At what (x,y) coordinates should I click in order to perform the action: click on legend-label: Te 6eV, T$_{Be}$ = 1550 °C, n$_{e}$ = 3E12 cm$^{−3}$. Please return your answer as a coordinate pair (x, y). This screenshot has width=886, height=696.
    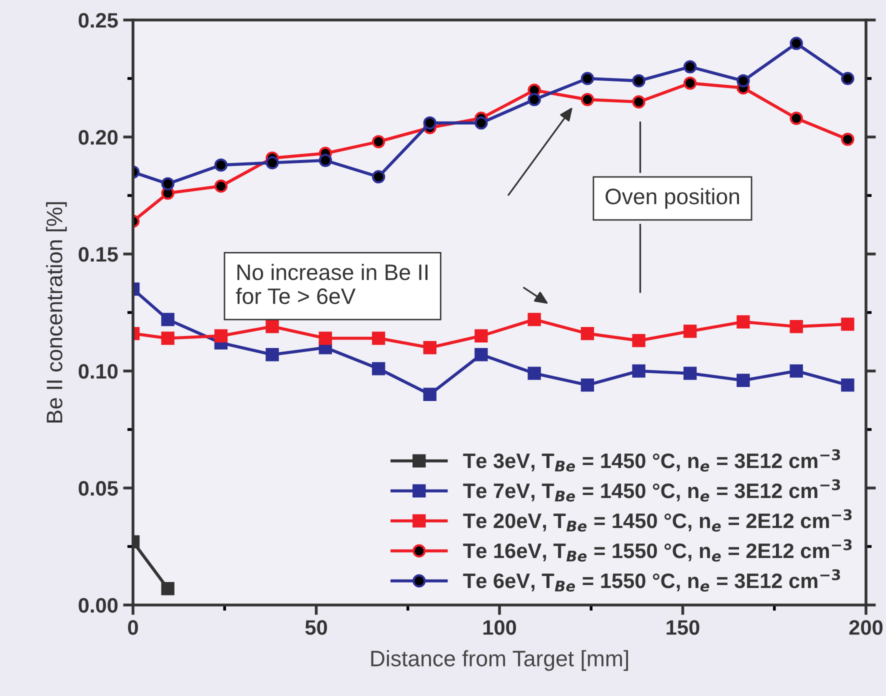
    Looking at the image, I should click on (651, 580).